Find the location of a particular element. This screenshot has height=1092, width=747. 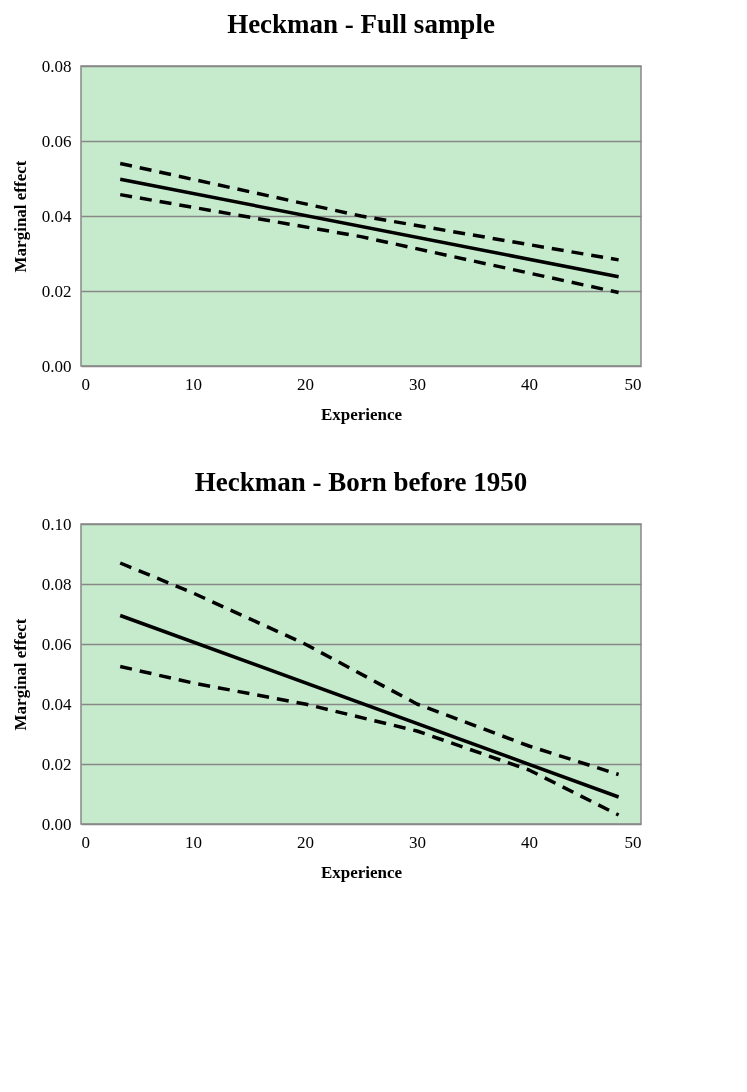

chart-title: Heckman - Full sample is located at coordinates (361, 24).